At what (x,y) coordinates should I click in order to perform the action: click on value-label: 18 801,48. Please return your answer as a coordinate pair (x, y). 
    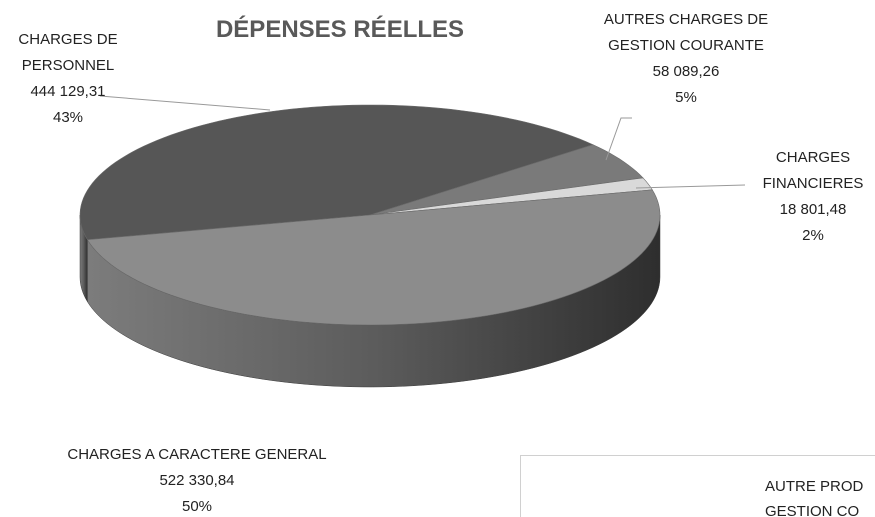
    Looking at the image, I should click on (813, 209).